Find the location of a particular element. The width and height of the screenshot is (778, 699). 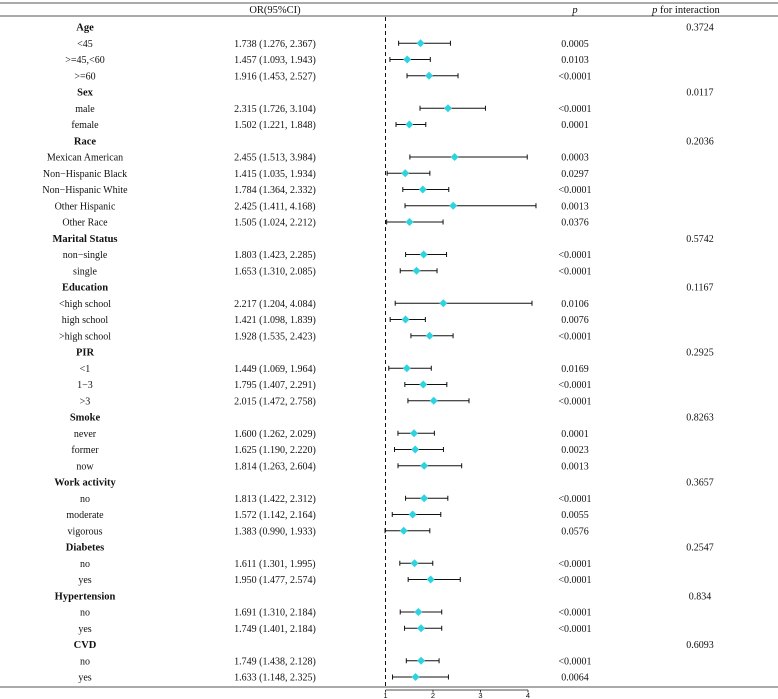

group-label: Smoke is located at coordinates (85, 418).